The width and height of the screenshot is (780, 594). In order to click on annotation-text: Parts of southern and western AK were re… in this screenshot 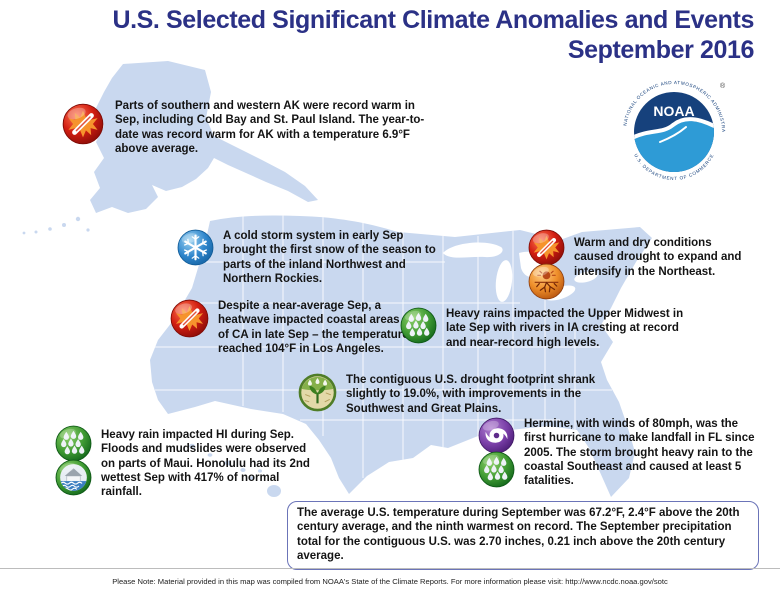, I will do `click(270, 127)`.